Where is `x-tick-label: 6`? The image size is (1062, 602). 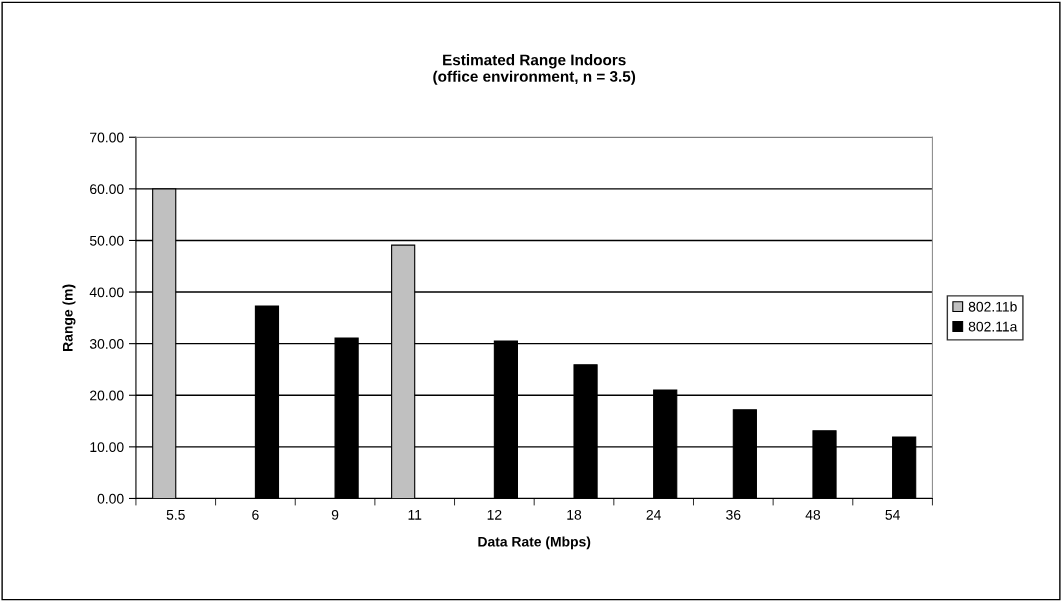 x-tick-label: 6 is located at coordinates (255, 514).